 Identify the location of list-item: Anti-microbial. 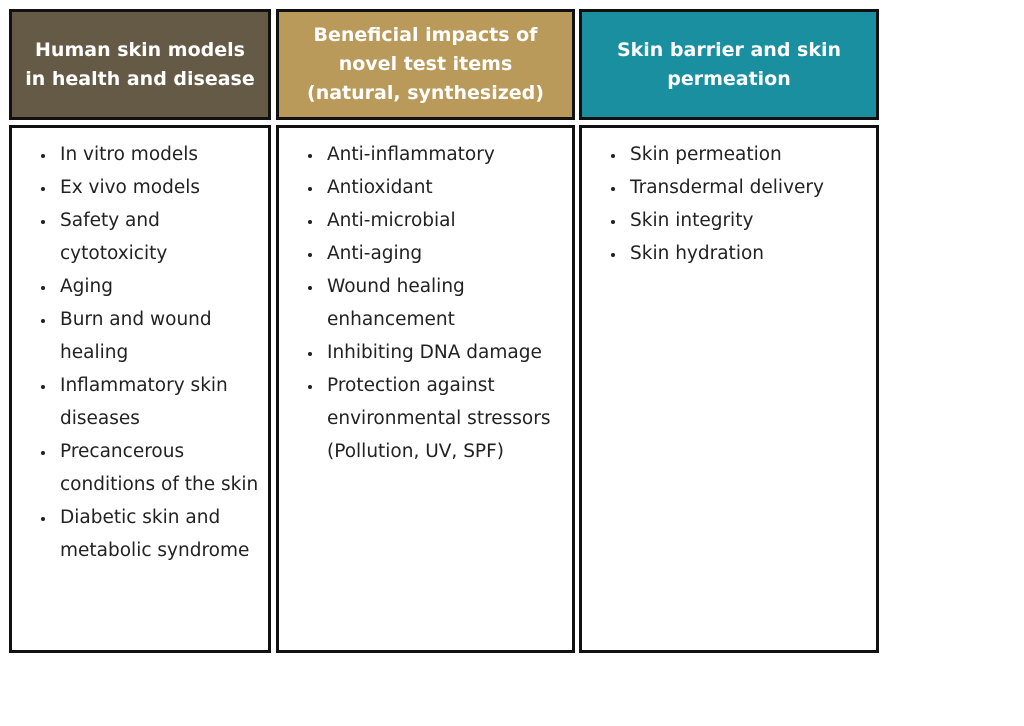
(447, 220).